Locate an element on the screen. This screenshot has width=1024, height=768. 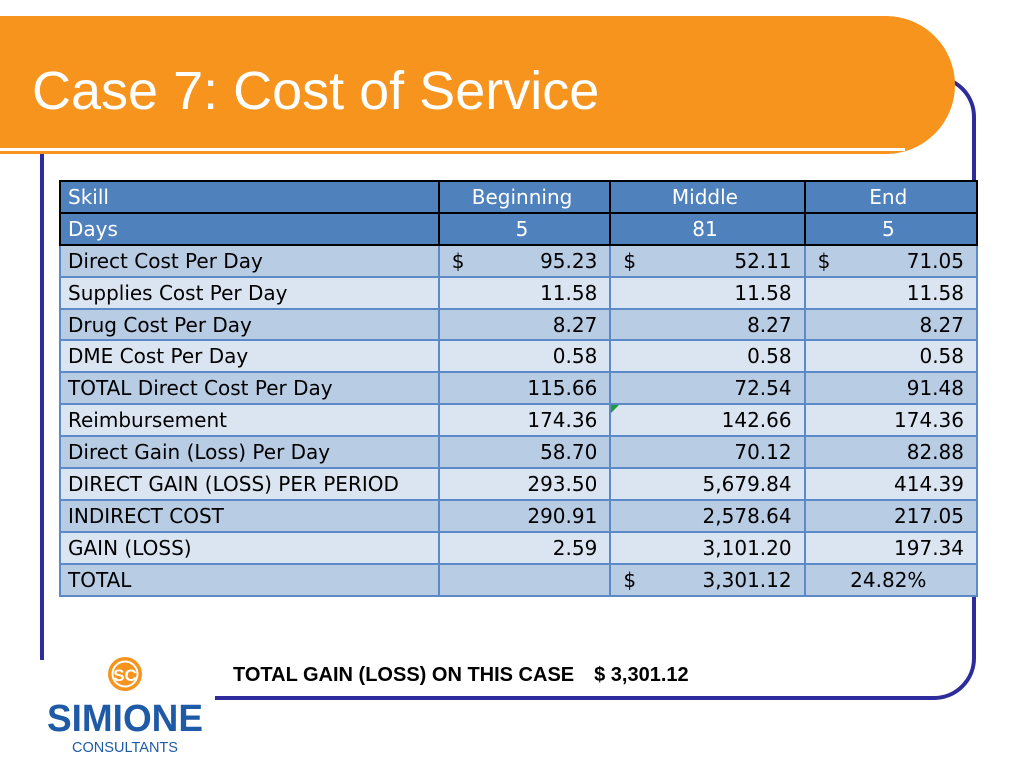
days-label: Days is located at coordinates (249, 228).